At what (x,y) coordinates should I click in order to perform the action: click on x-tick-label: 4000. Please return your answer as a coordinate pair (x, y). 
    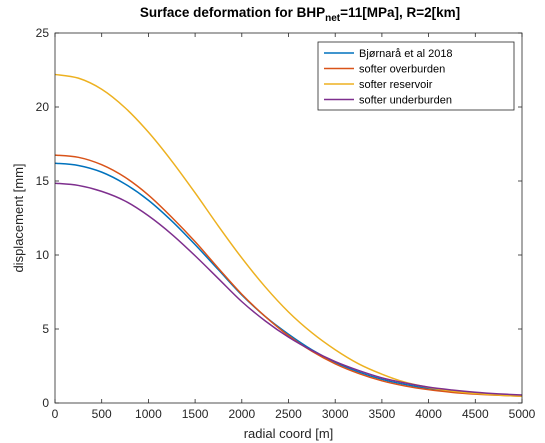
    Looking at the image, I should click on (428, 414).